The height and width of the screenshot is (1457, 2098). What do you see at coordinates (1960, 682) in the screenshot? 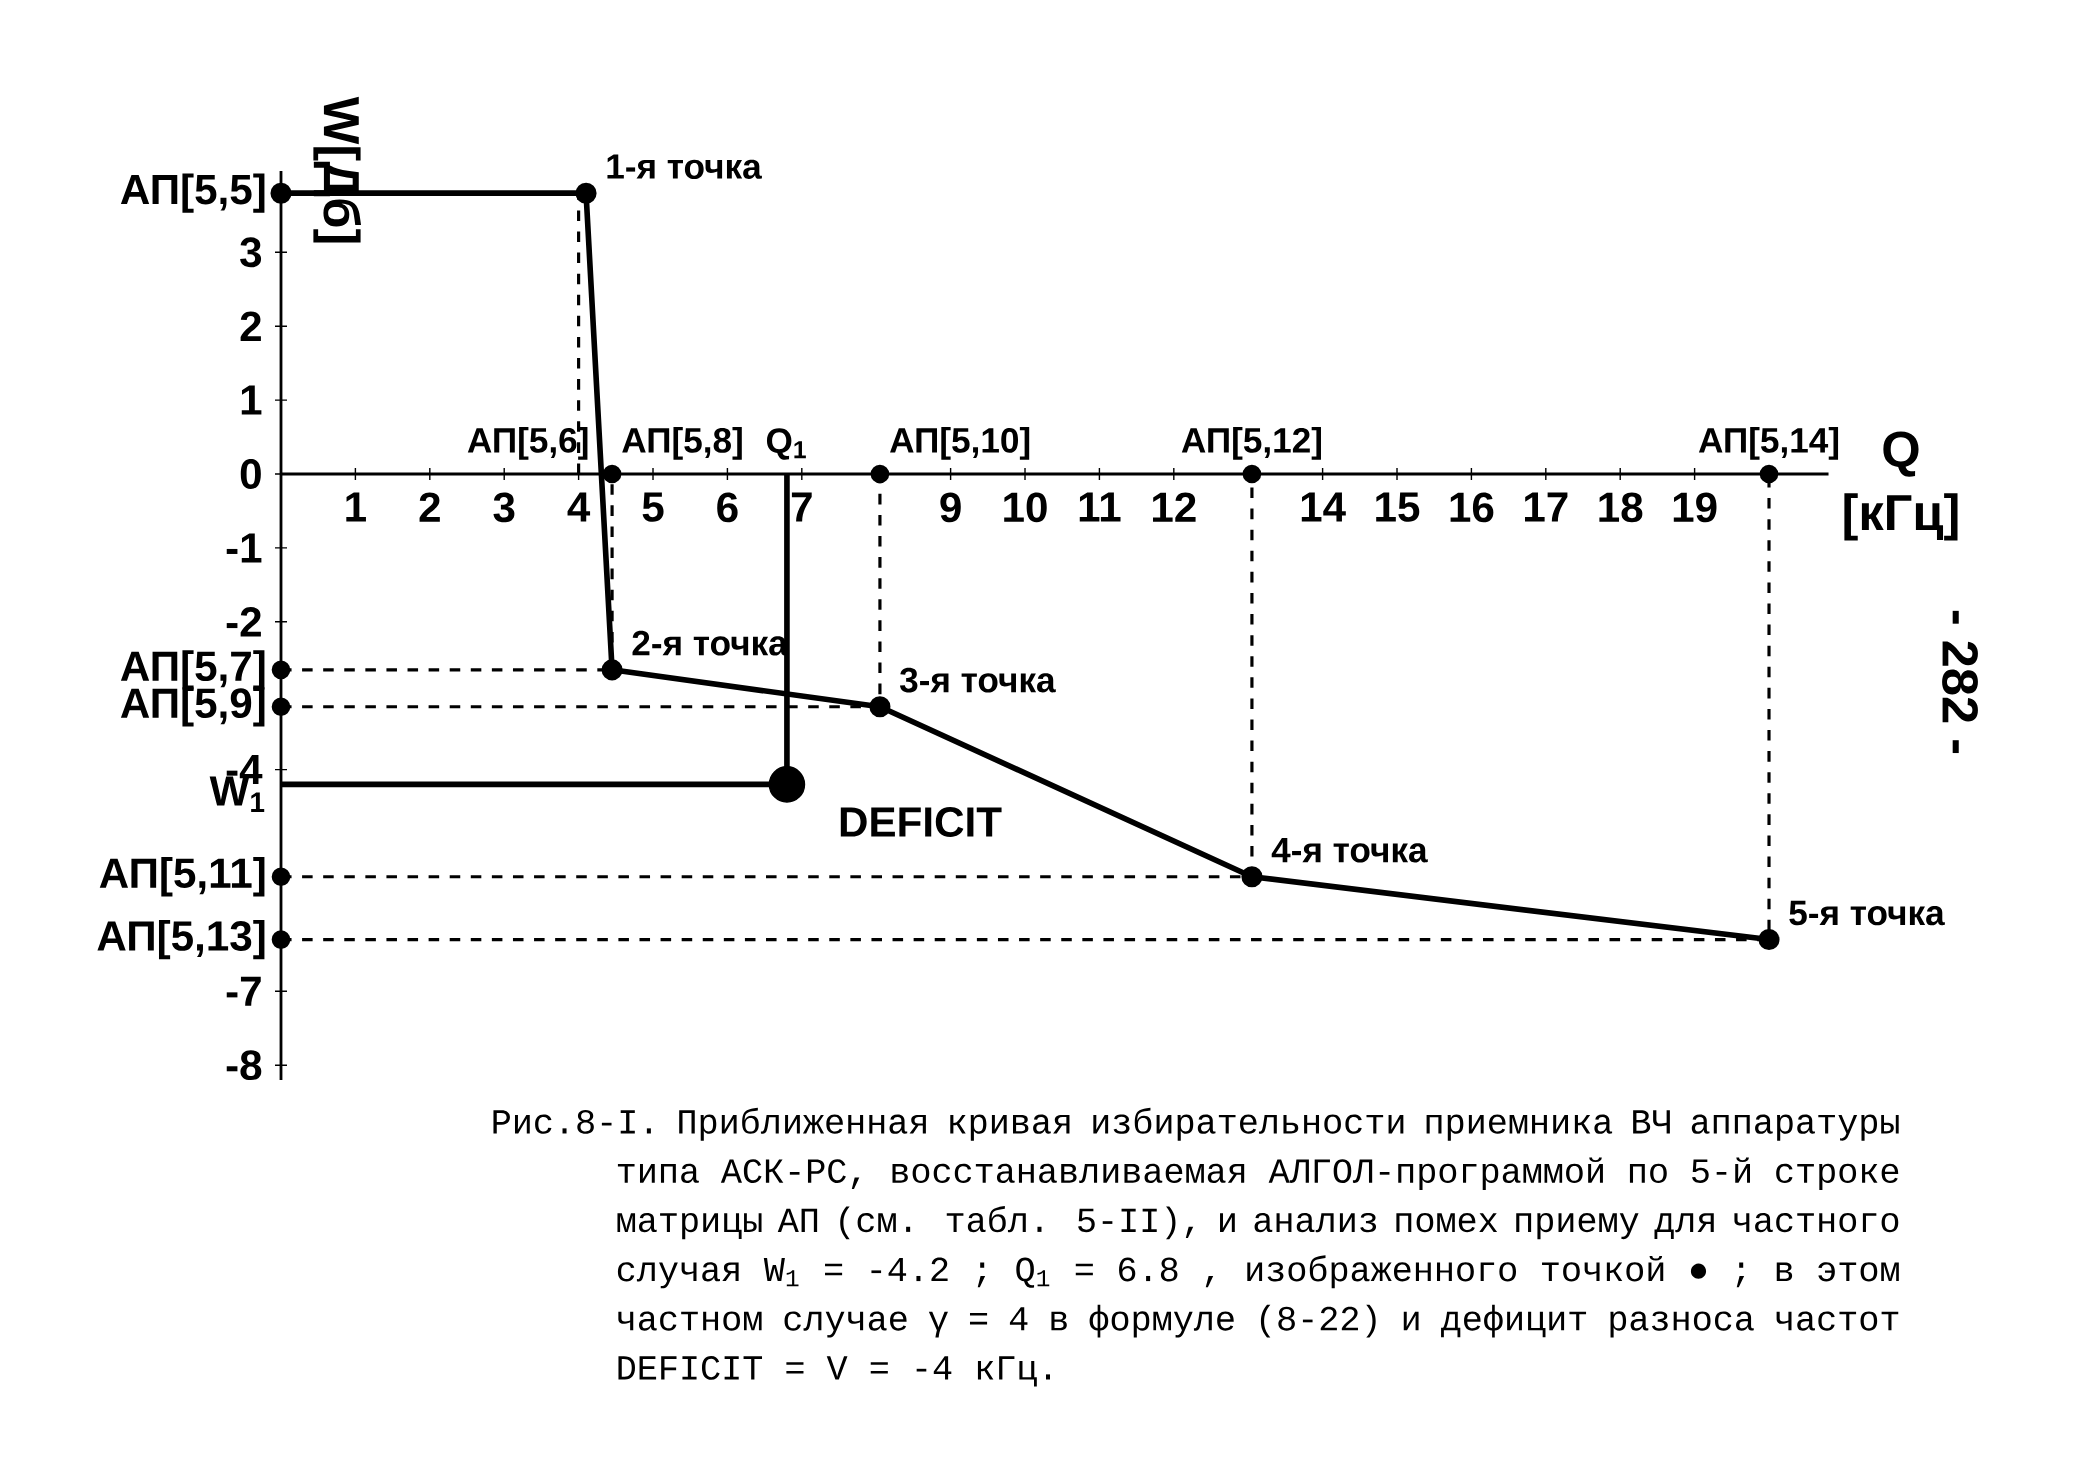
I see `text: - 282 -` at bounding box center [1960, 682].